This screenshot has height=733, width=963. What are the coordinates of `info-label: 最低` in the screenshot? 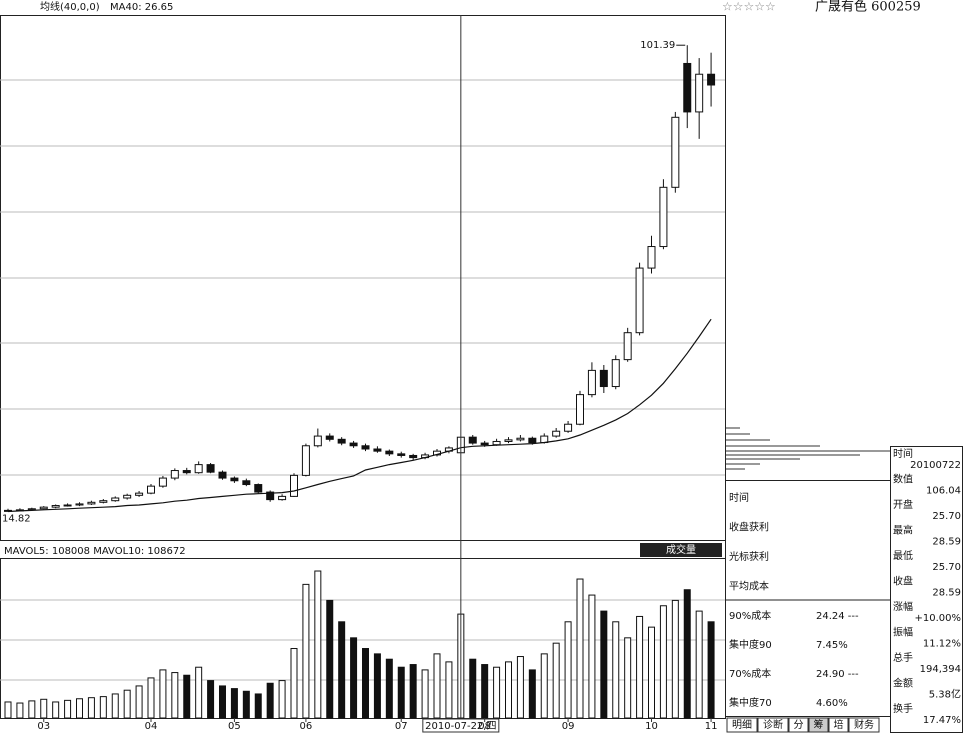 It's located at (903, 555).